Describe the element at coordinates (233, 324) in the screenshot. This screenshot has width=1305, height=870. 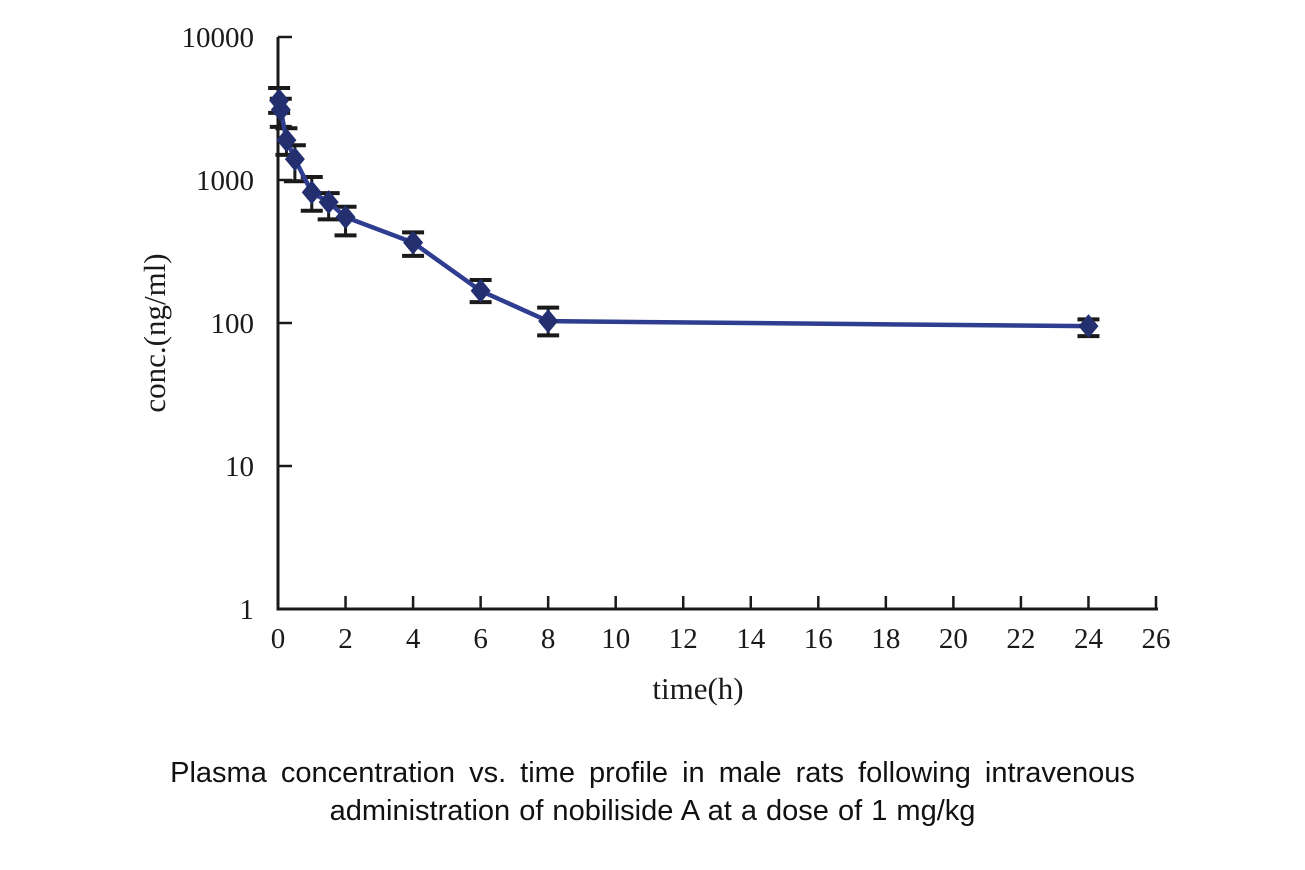
I see `y-tick-label: 100` at that location.